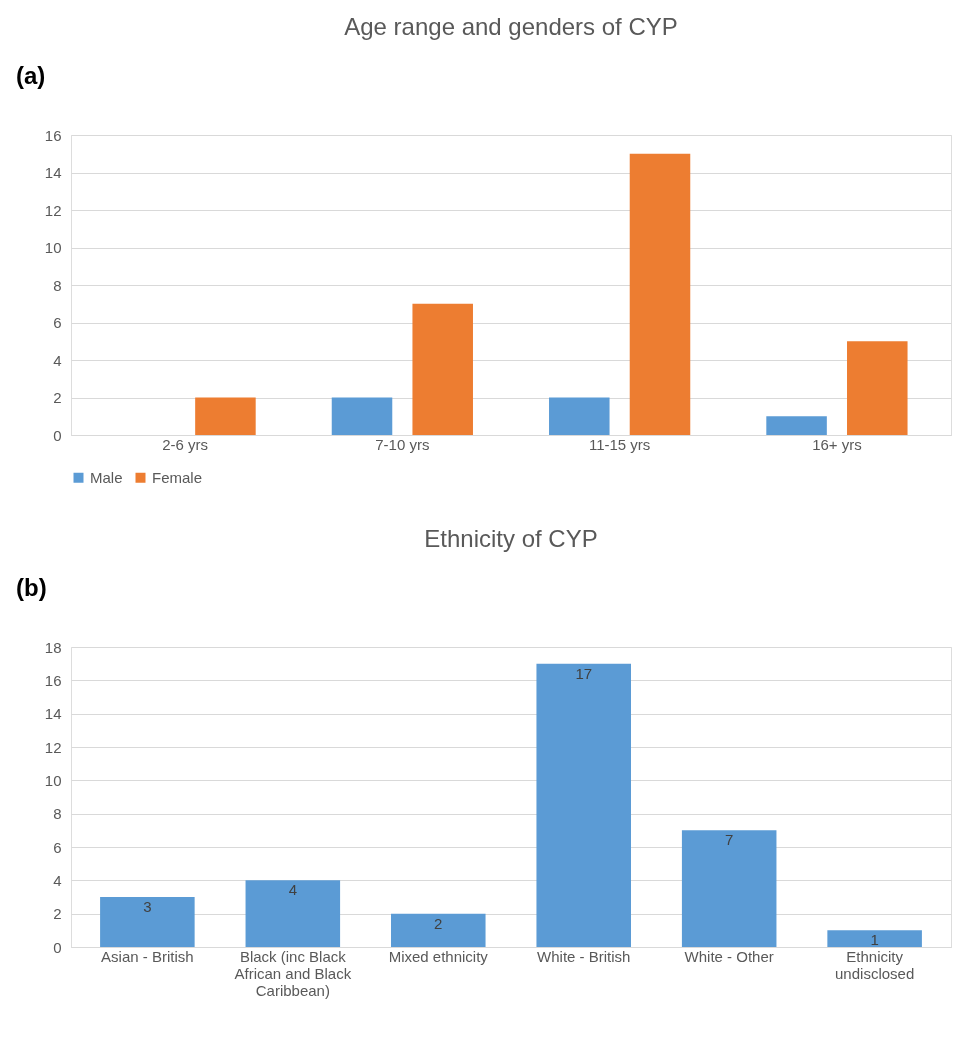  Describe the element at coordinates (177, 477) in the screenshot. I see `legend-label: Female` at that location.